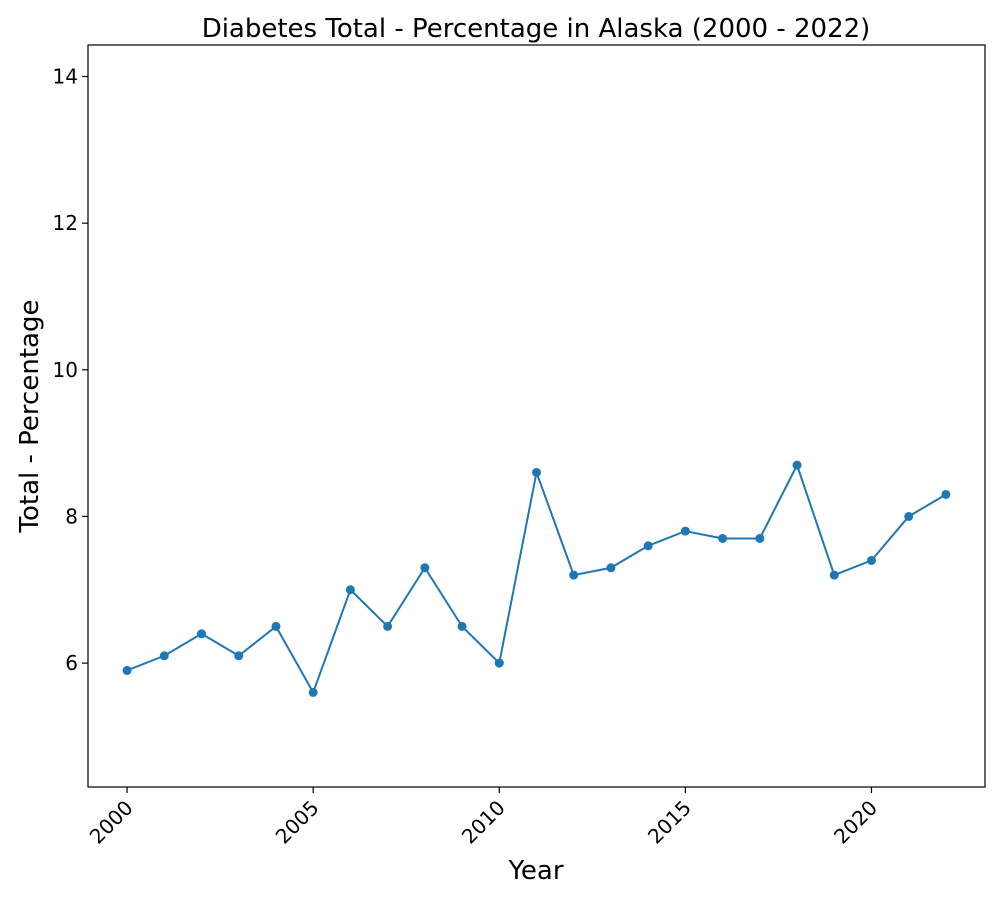 The height and width of the screenshot is (900, 1000). What do you see at coordinates (297, 822) in the screenshot?
I see `x-tick-label: 2005` at bounding box center [297, 822].